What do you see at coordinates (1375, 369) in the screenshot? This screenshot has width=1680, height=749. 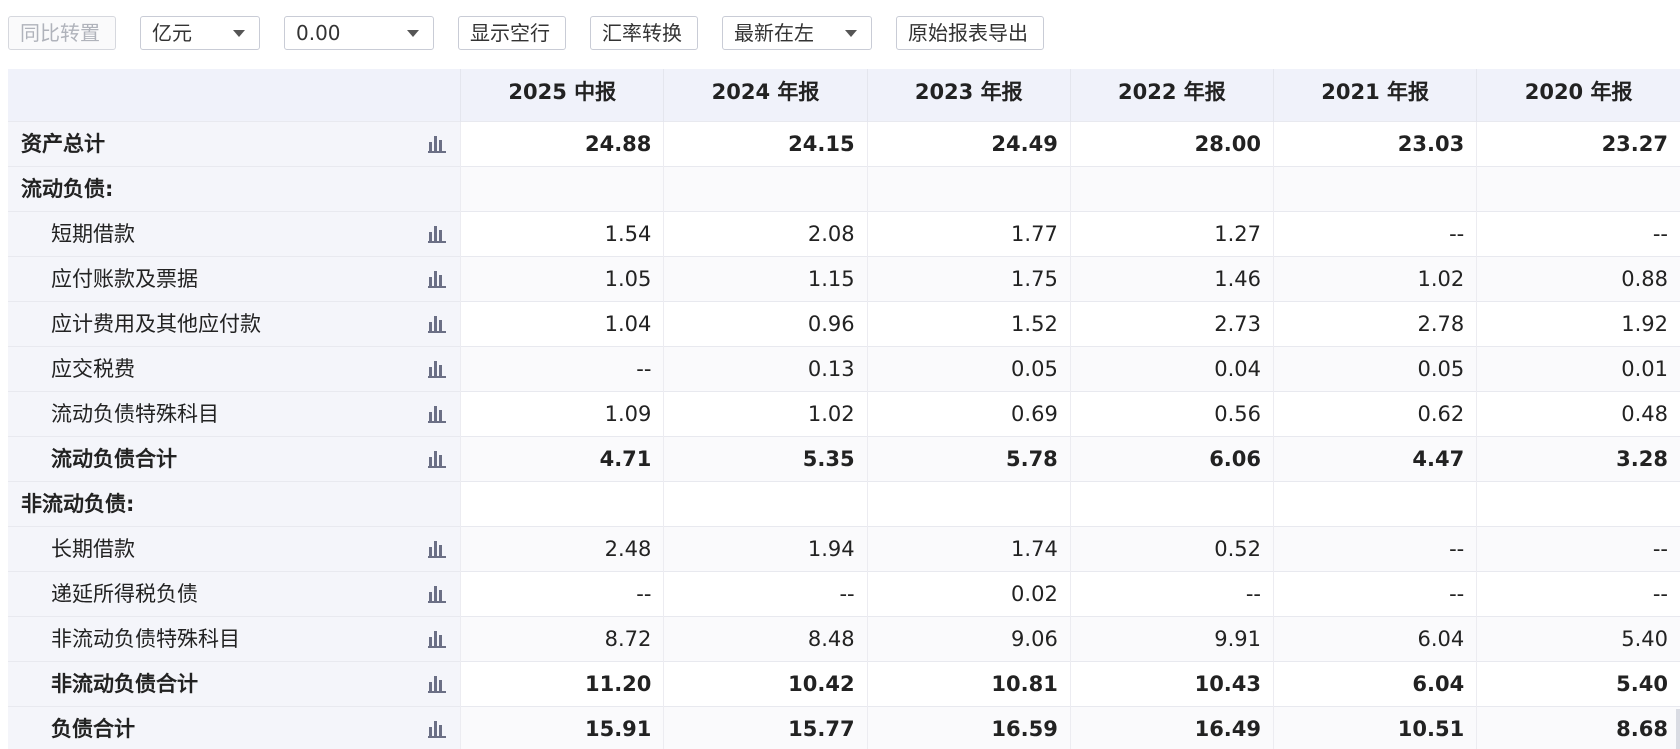 I see `value-cell: 0.05` at bounding box center [1375, 369].